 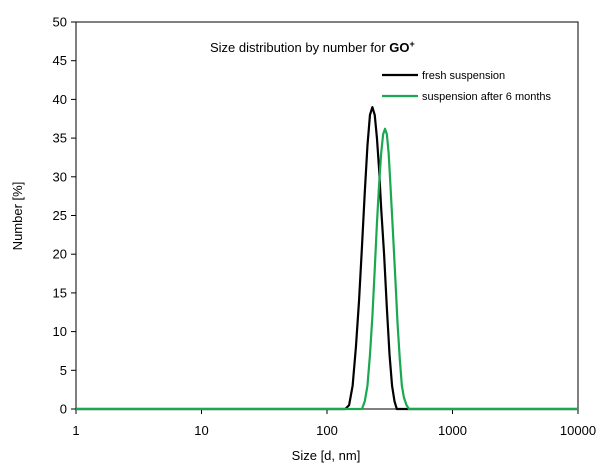 I want to click on x-tick-label-10000: 10000, so click(x=578, y=430).